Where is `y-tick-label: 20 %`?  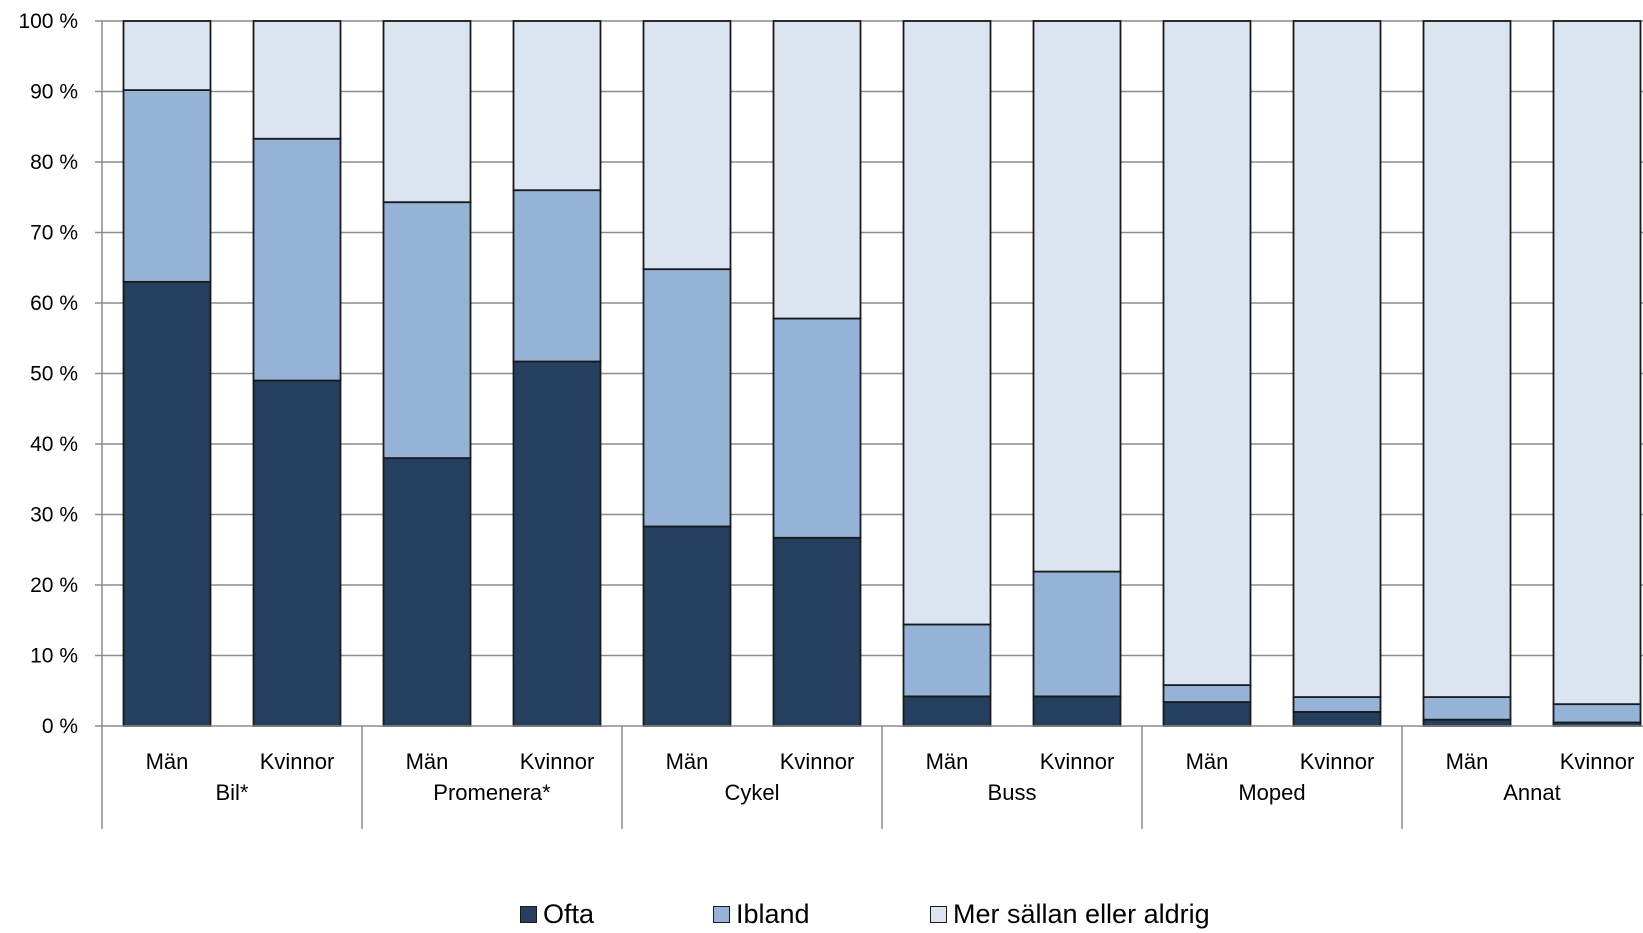 y-tick-label: 20 % is located at coordinates (54, 585).